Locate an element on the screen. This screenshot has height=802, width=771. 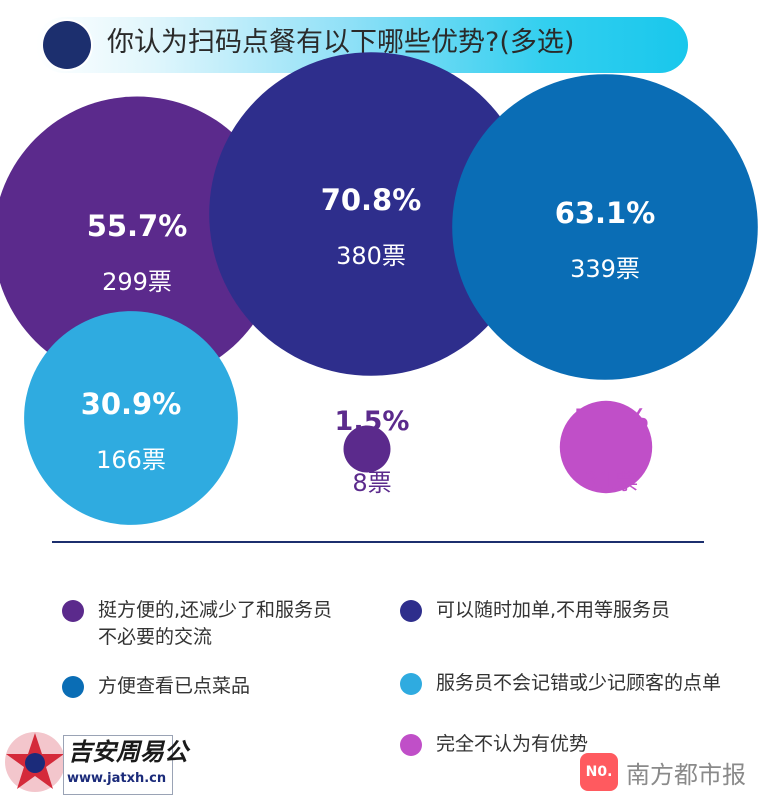
votes-label: 31票 is located at coordinates (611, 481).